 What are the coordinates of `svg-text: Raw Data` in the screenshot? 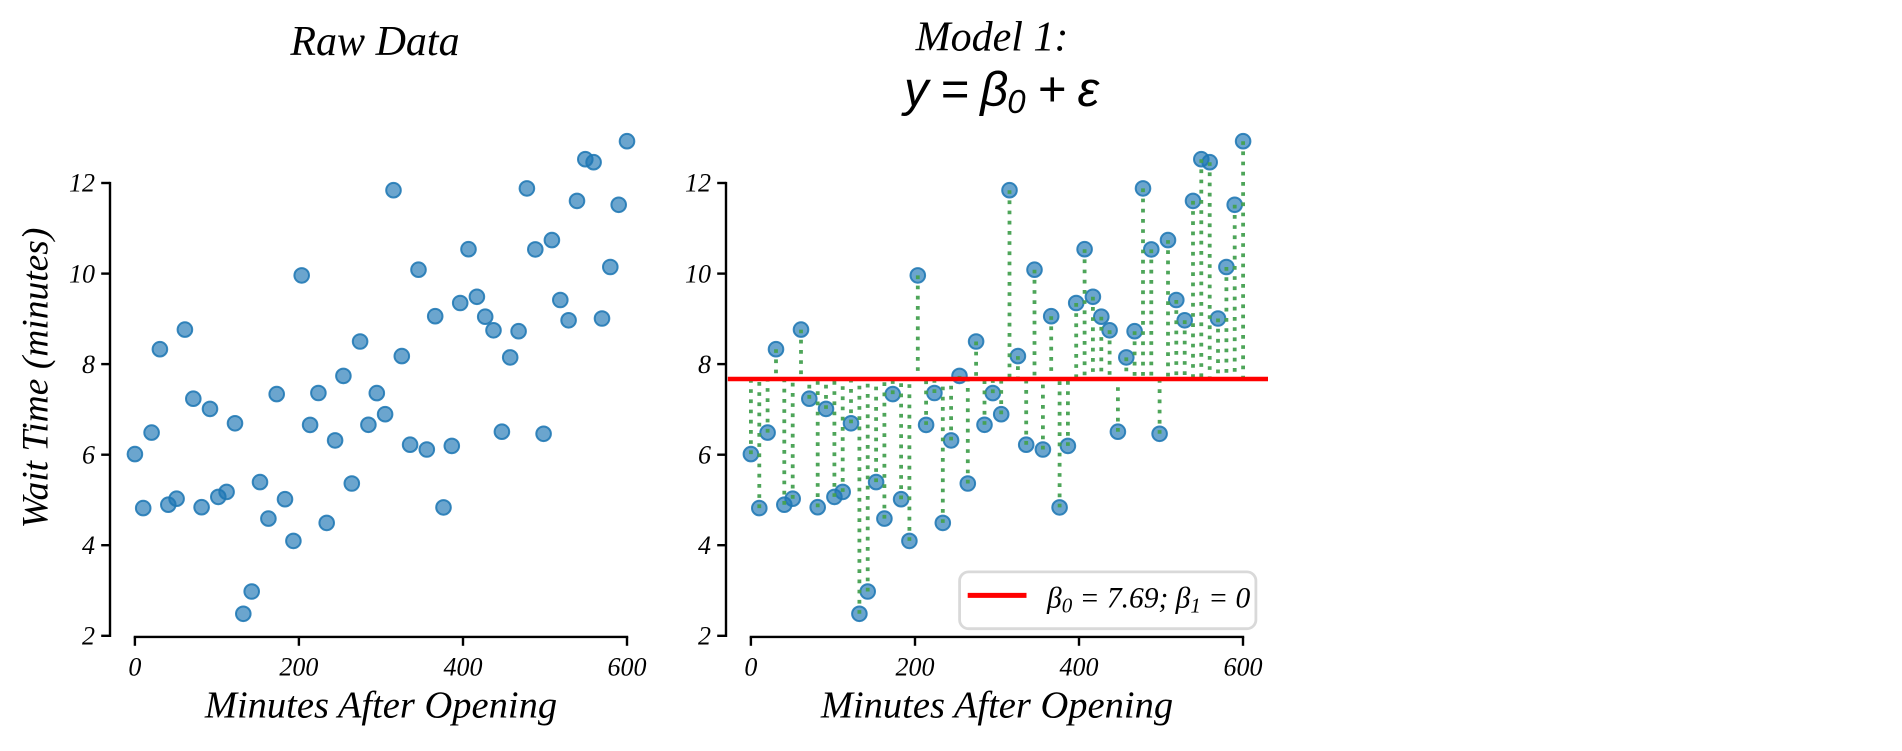 It's located at (374, 42).